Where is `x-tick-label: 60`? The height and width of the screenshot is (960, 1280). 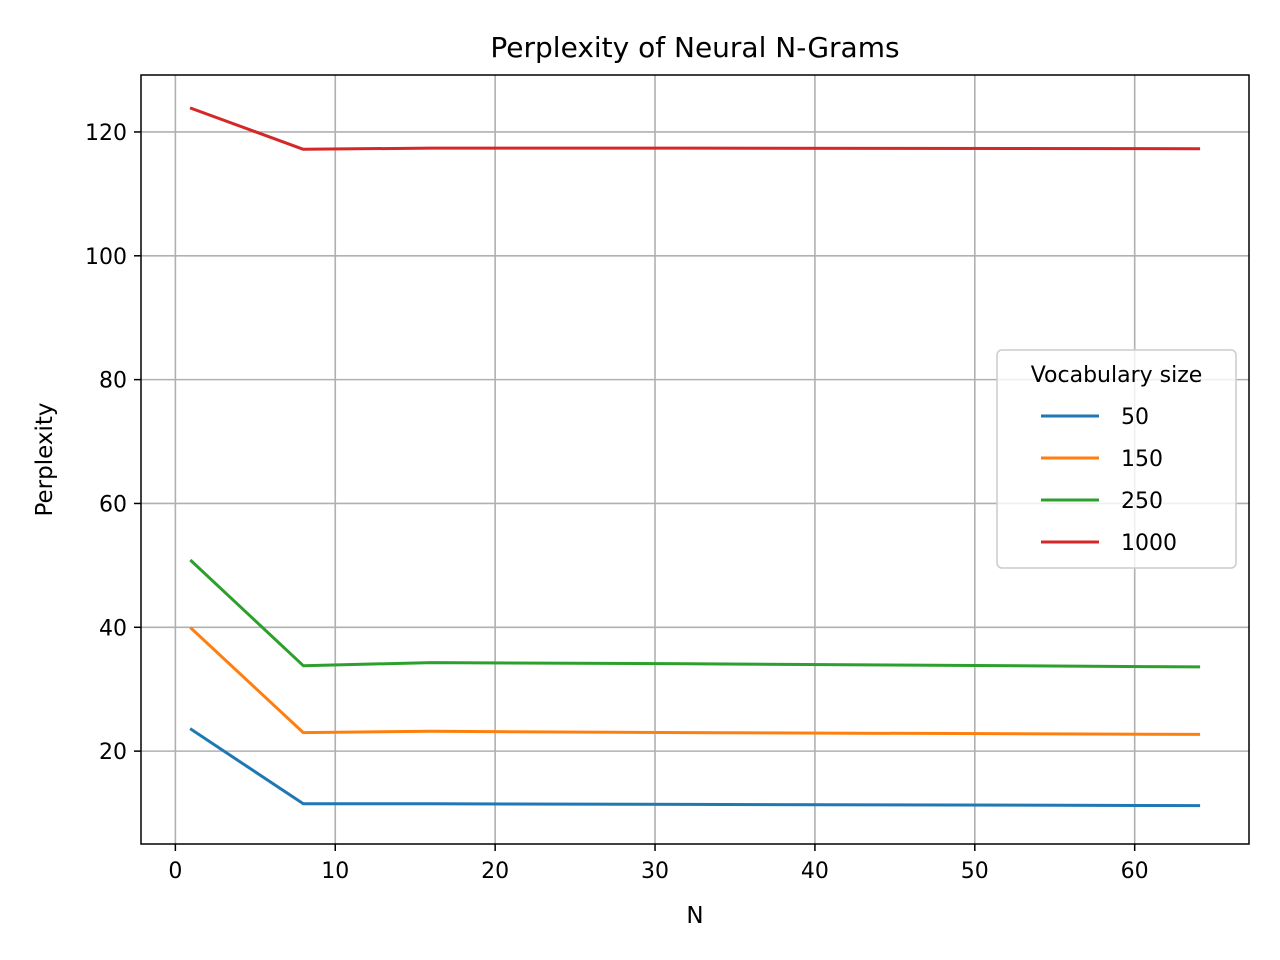
x-tick-label: 60 is located at coordinates (1135, 871).